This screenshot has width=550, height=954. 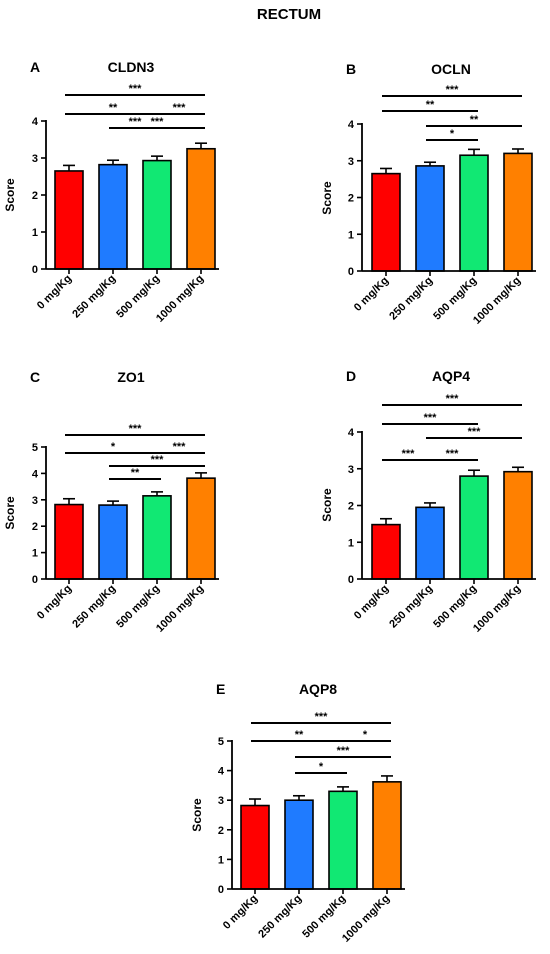 What do you see at coordinates (451, 376) in the screenshot?
I see `panel-title-d: AQP4` at bounding box center [451, 376].